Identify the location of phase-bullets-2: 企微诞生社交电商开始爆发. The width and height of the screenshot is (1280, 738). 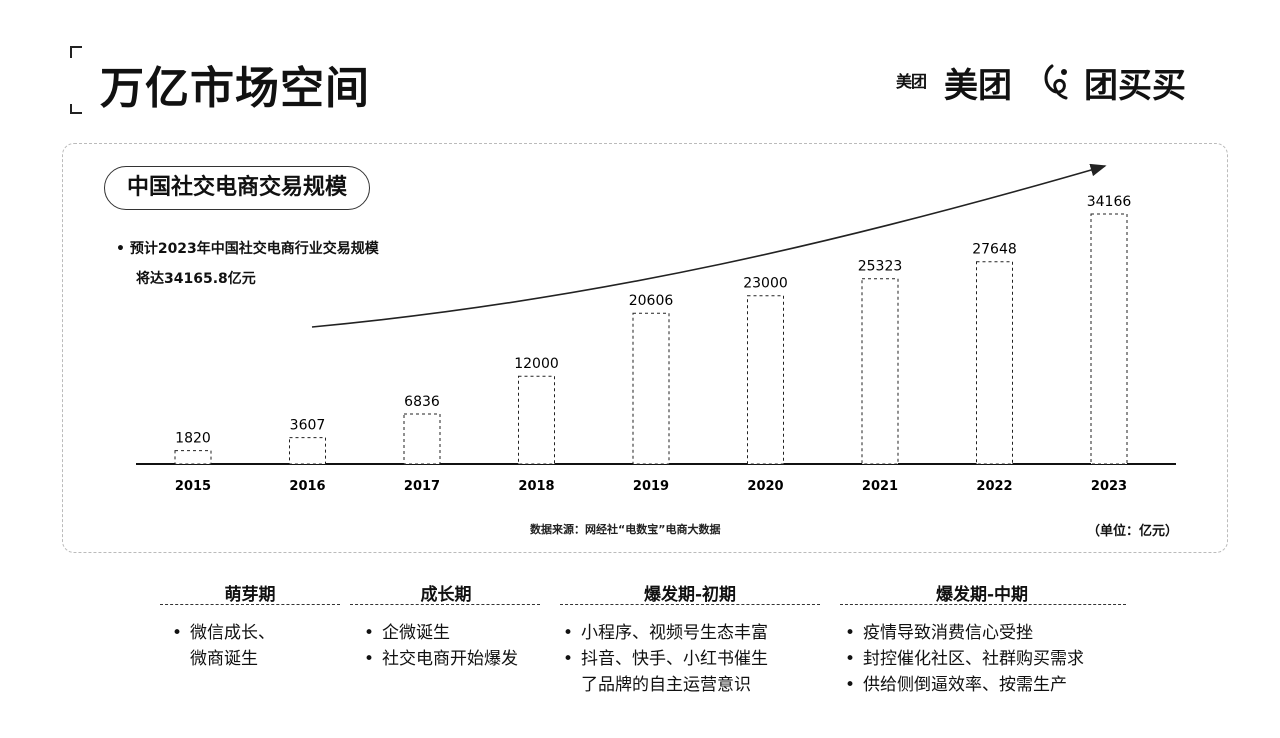
(441, 646).